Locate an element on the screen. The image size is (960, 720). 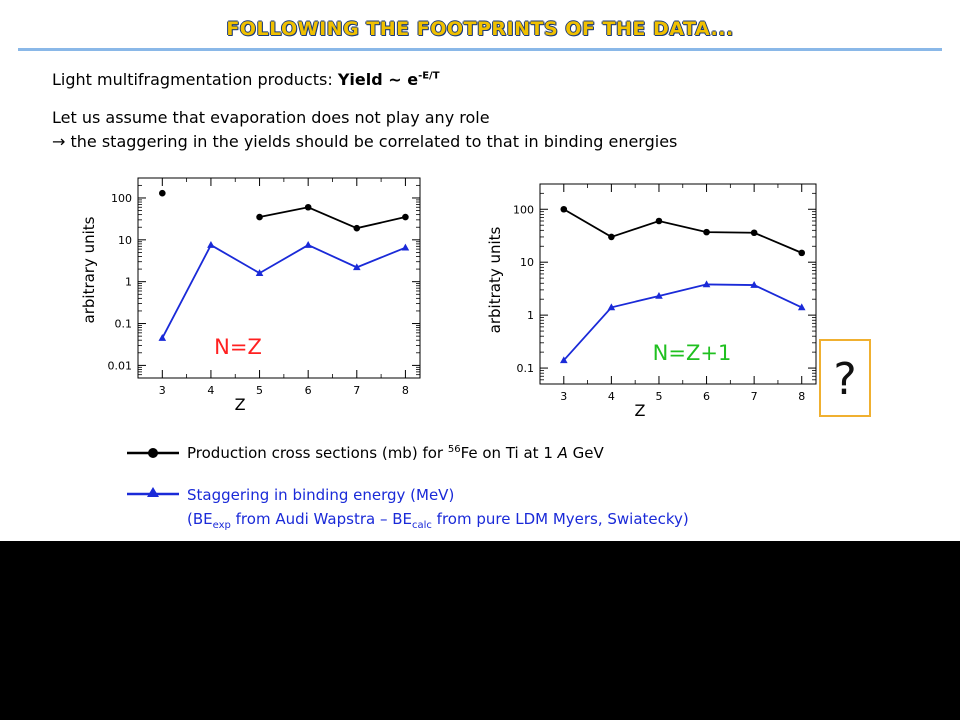
arrow-icon: → is located at coordinates (59, 141).